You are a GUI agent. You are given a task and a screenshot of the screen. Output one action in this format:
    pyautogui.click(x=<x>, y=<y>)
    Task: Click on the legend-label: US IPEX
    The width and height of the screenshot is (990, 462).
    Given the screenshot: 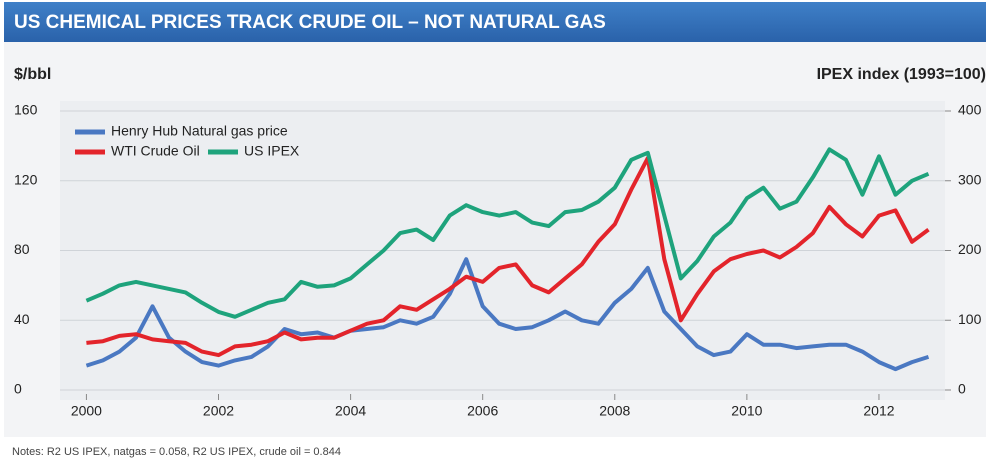 What is the action you would take?
    pyautogui.click(x=272, y=151)
    